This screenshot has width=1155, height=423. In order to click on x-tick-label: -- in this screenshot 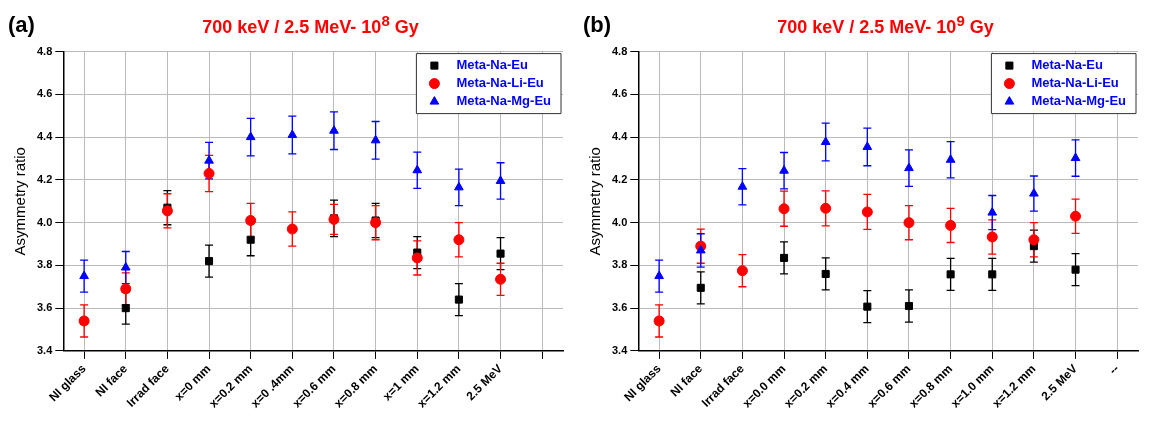, I will do `click(1114, 369)`.